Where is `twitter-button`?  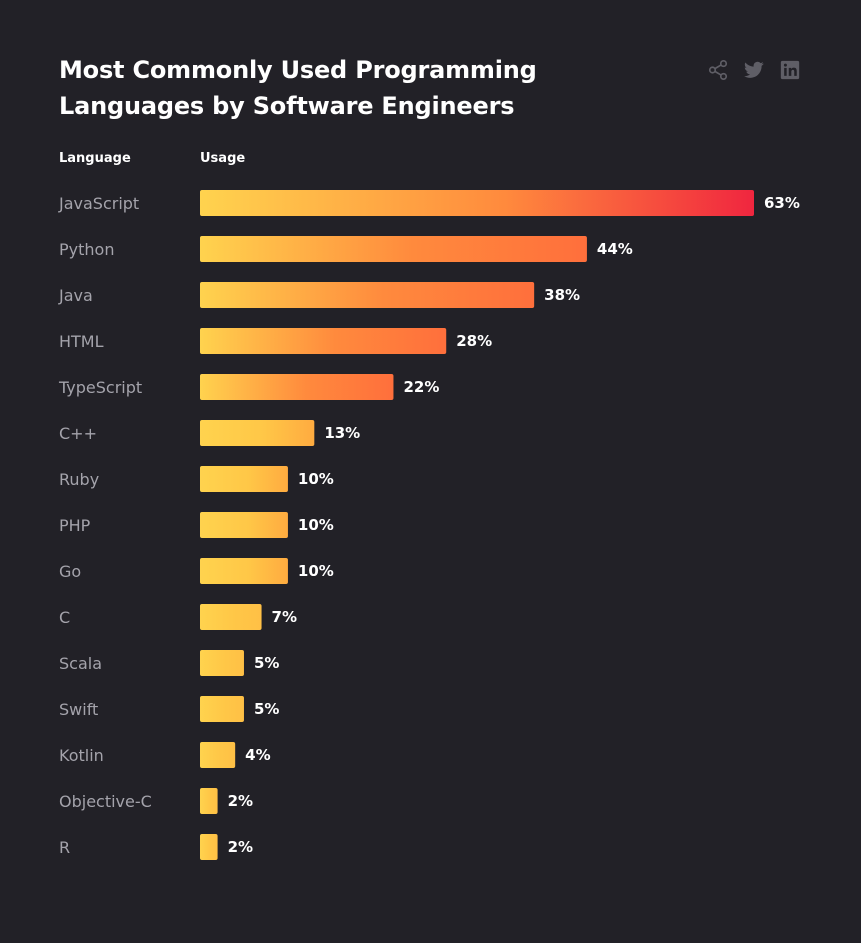
twitter-button is located at coordinates (754, 70).